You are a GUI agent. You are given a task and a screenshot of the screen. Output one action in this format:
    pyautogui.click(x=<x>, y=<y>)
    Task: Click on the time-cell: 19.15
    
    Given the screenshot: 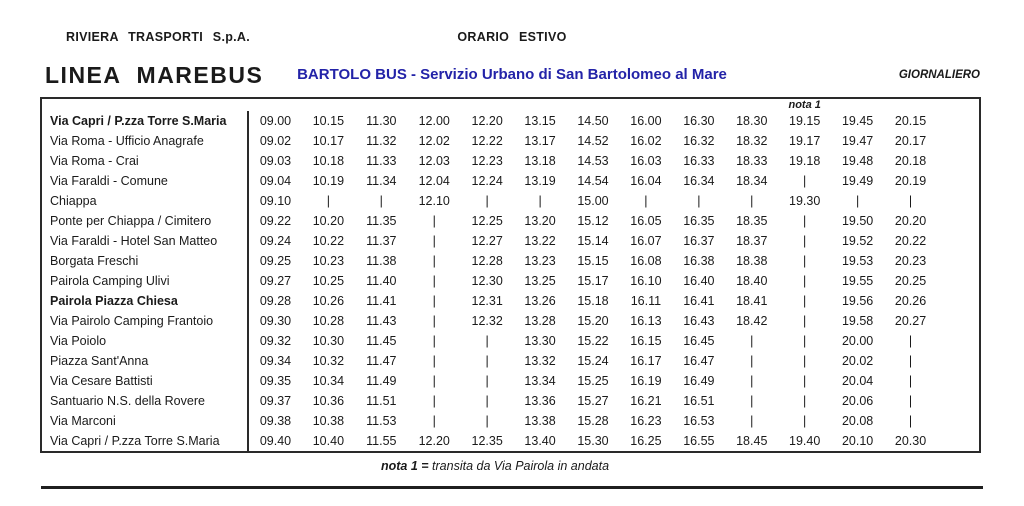 What is the action you would take?
    pyautogui.click(x=805, y=121)
    